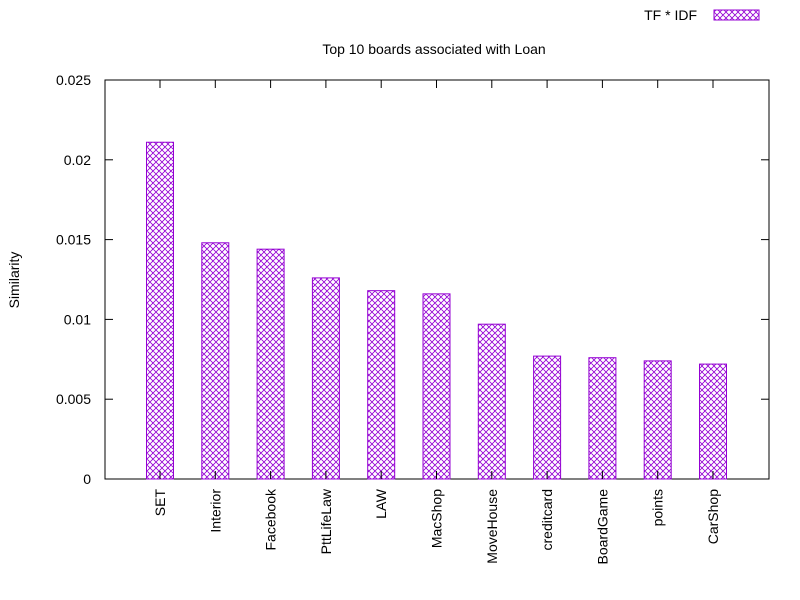  Describe the element at coordinates (325, 378) in the screenshot. I see `bar-pttlifelaw` at that location.